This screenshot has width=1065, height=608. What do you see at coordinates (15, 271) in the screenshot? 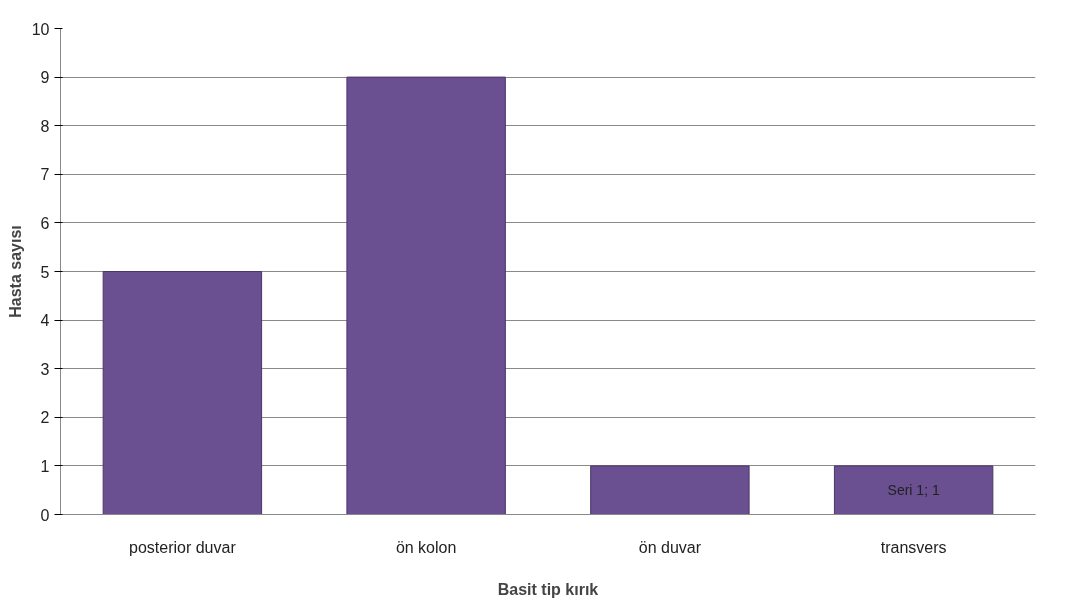
I see `y-axis-title: Hasta sayısı` at bounding box center [15, 271].